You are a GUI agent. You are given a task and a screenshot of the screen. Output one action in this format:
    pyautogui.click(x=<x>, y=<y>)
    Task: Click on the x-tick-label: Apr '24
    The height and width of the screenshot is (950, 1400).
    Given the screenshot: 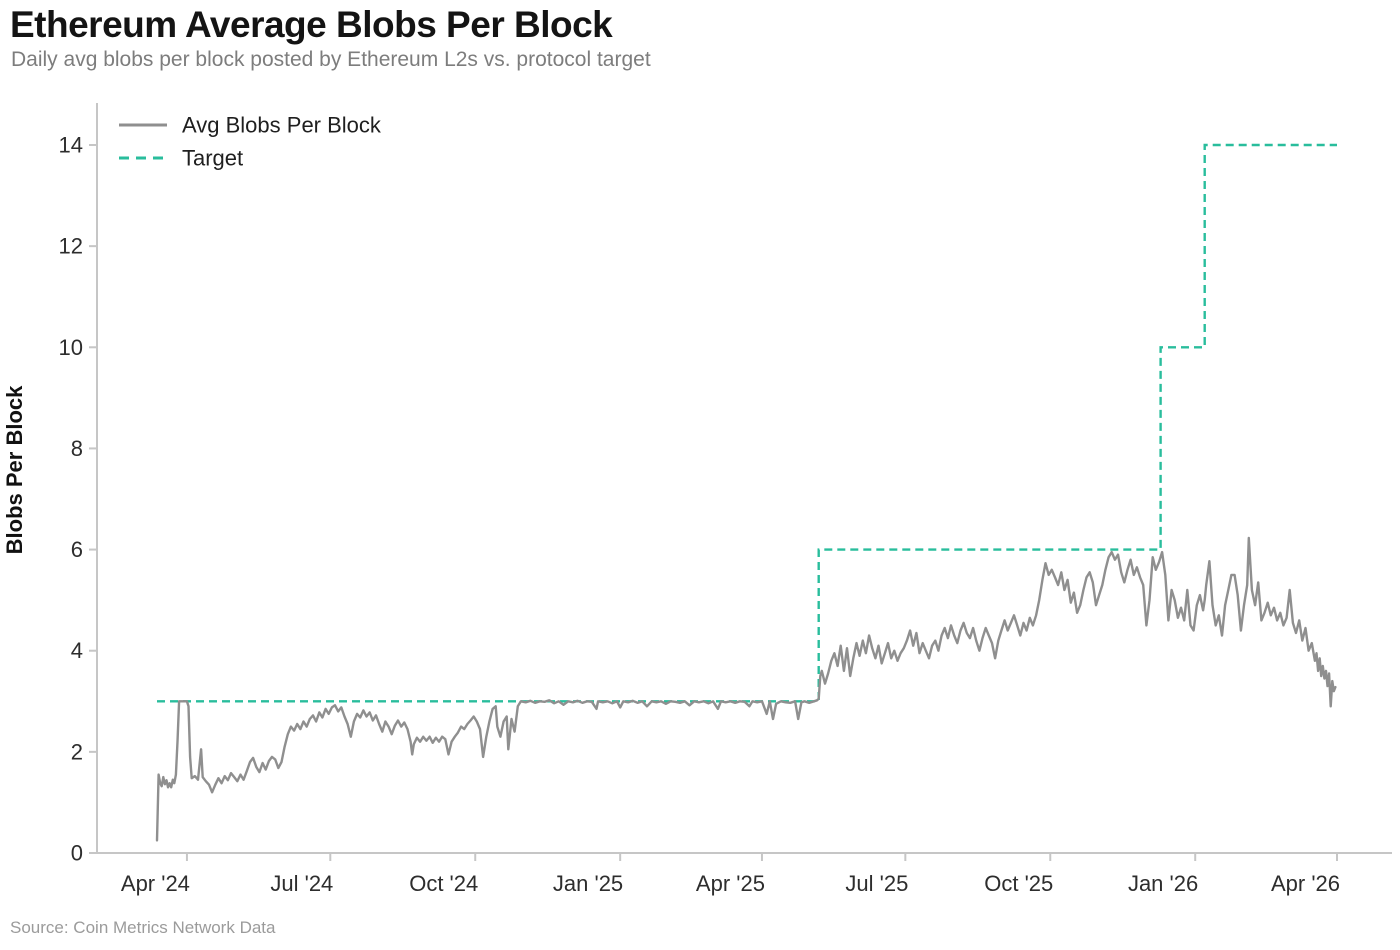 What is the action you would take?
    pyautogui.click(x=155, y=883)
    